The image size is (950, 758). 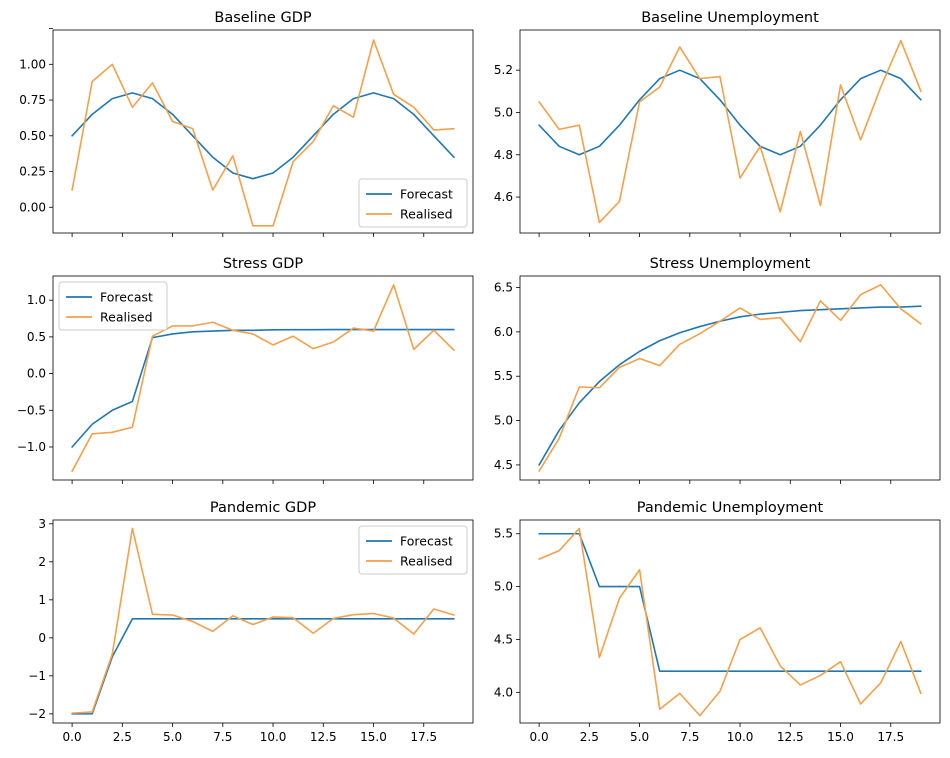 What do you see at coordinates (42, 600) in the screenshot?
I see `y-tick-label: 1` at bounding box center [42, 600].